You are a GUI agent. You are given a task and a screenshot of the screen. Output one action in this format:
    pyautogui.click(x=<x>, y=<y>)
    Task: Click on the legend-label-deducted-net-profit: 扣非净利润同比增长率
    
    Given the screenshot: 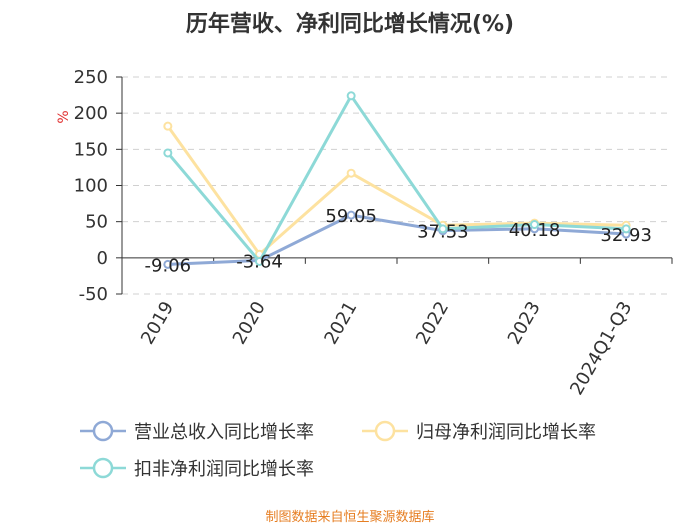 What is the action you would take?
    pyautogui.click(x=224, y=469)
    